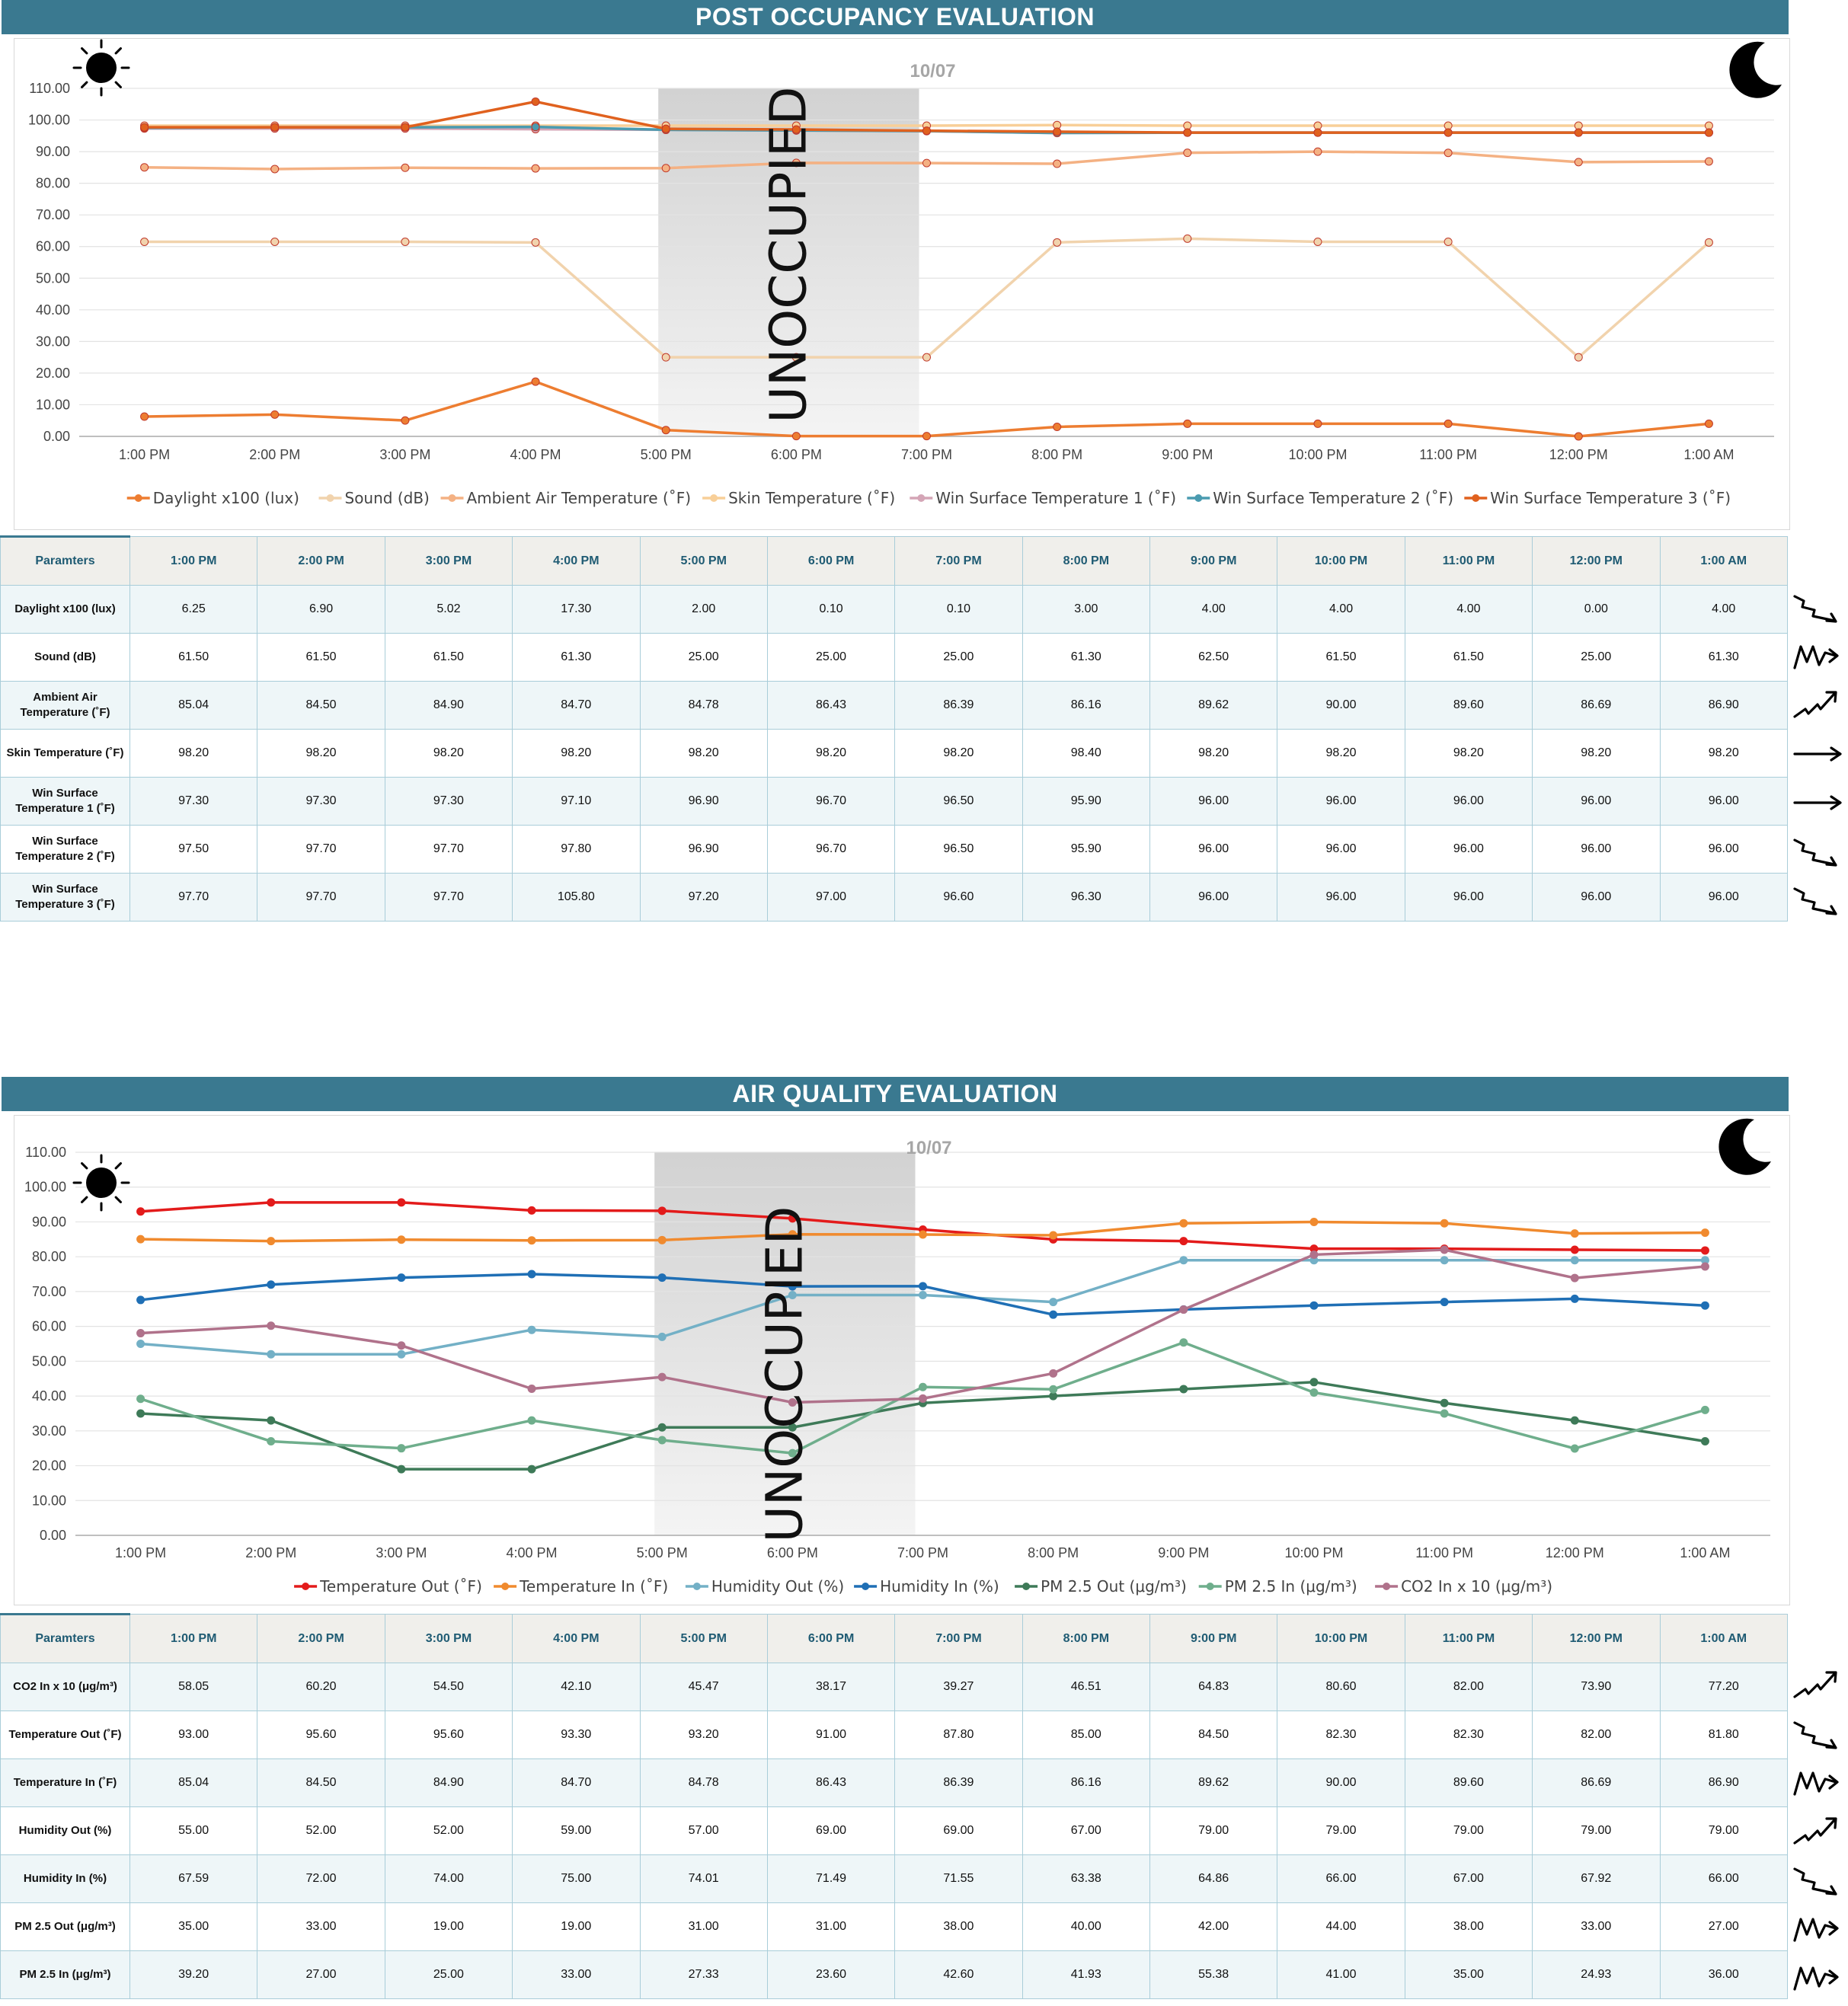 The image size is (1848, 2006). What do you see at coordinates (932, 71) in the screenshot?
I see `date-label: 10/07` at bounding box center [932, 71].